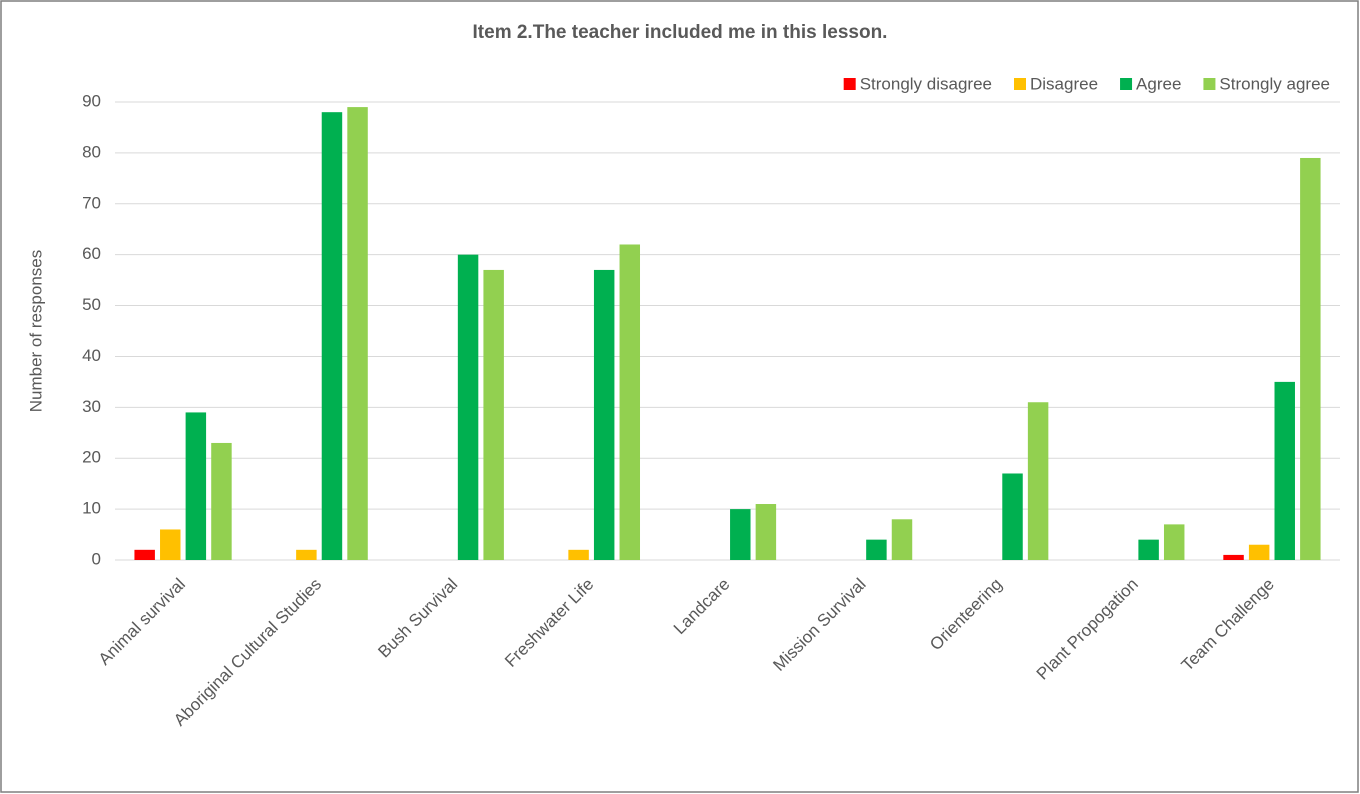 The image size is (1360, 794). What do you see at coordinates (1158, 83) in the screenshot?
I see `legend-label: Agree` at bounding box center [1158, 83].